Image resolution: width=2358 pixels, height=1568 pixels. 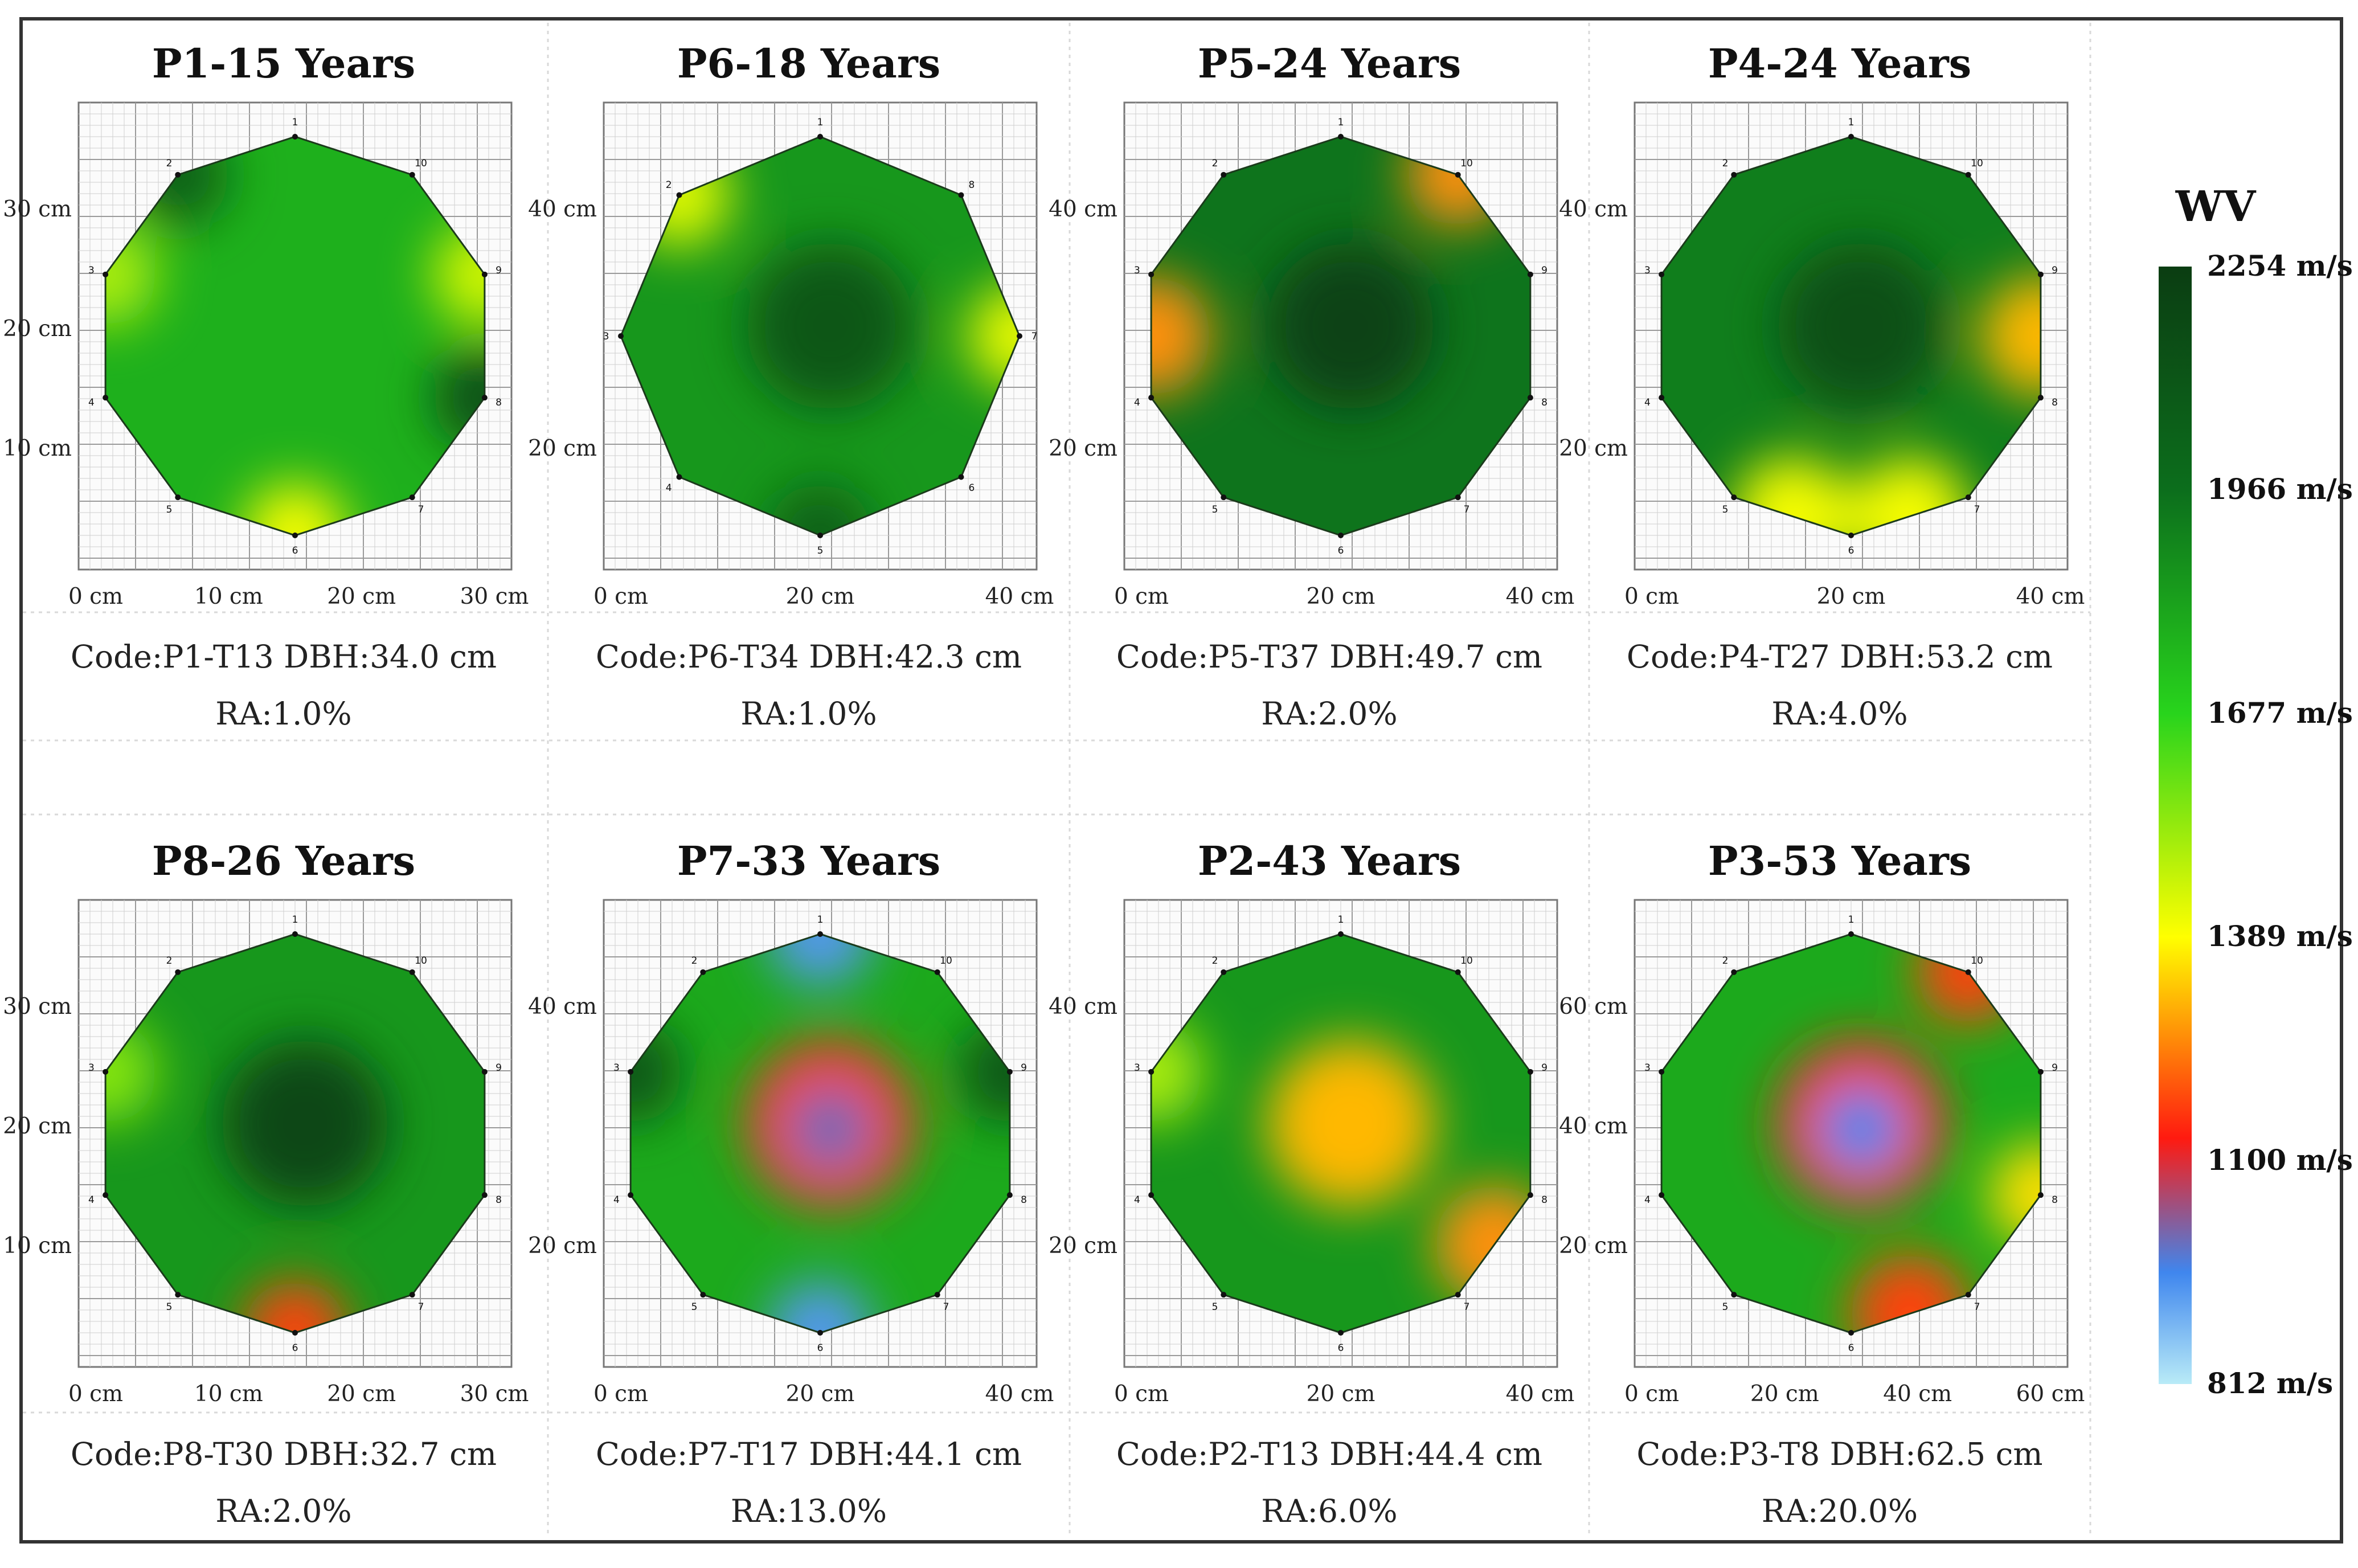 I want to click on ra-value: RA:20.0%, so click(x=1840, y=1511).